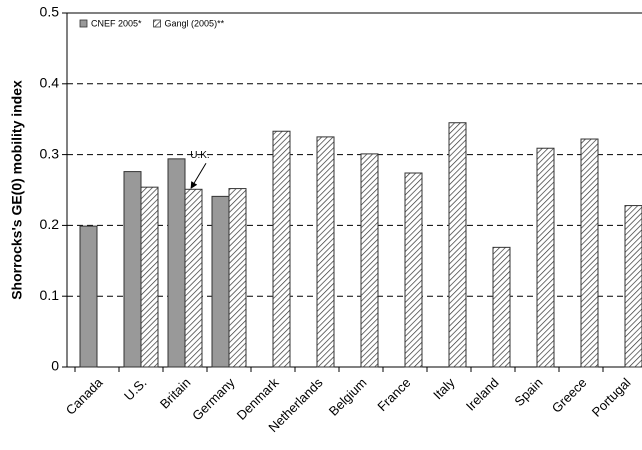 This screenshot has width=642, height=450. I want to click on y-axis-label: Shorrocks's GE(0) mobility index, so click(17, 190).